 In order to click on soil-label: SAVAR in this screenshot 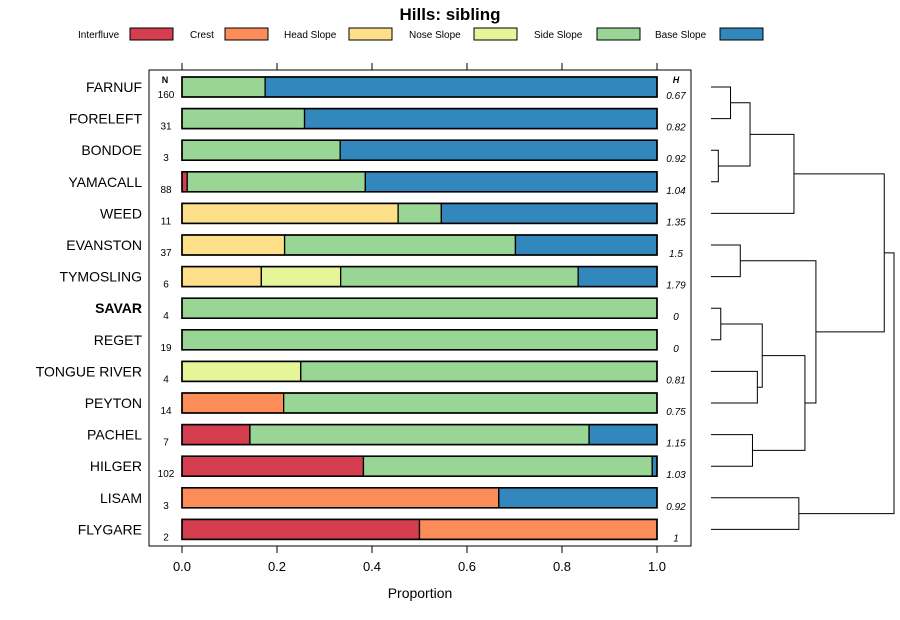, I will do `click(118, 308)`.